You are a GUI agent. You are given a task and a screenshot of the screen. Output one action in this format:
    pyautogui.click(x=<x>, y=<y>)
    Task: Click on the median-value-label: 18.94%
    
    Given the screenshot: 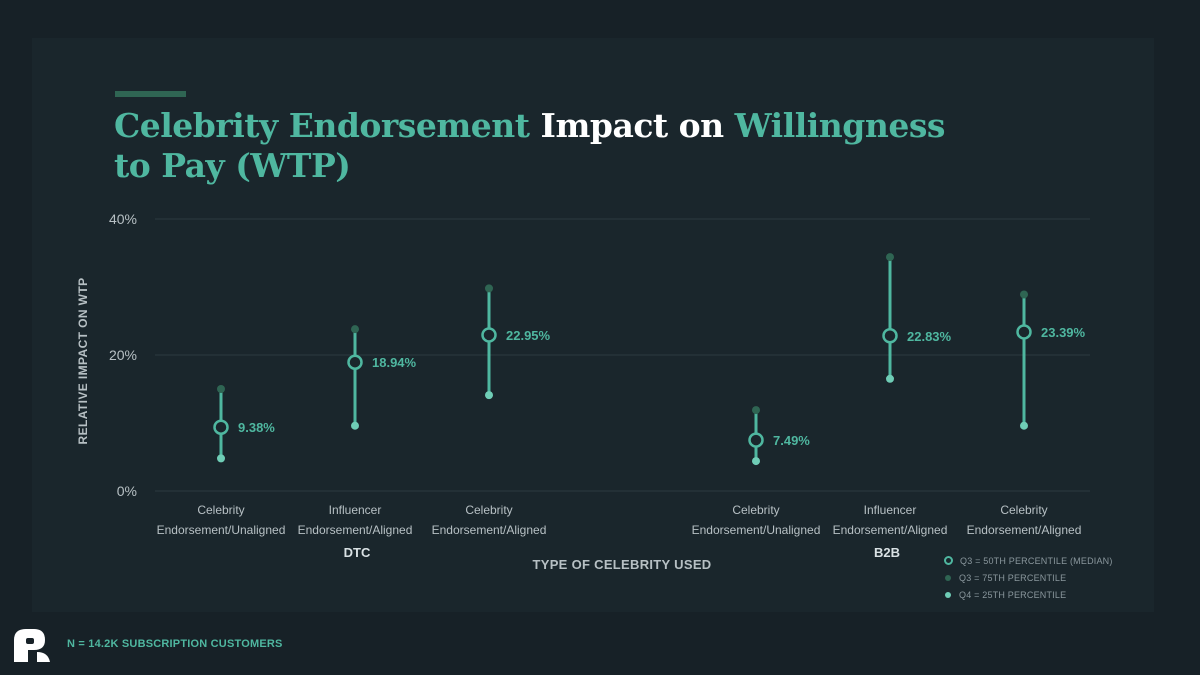 What is the action you would take?
    pyautogui.click(x=394, y=362)
    